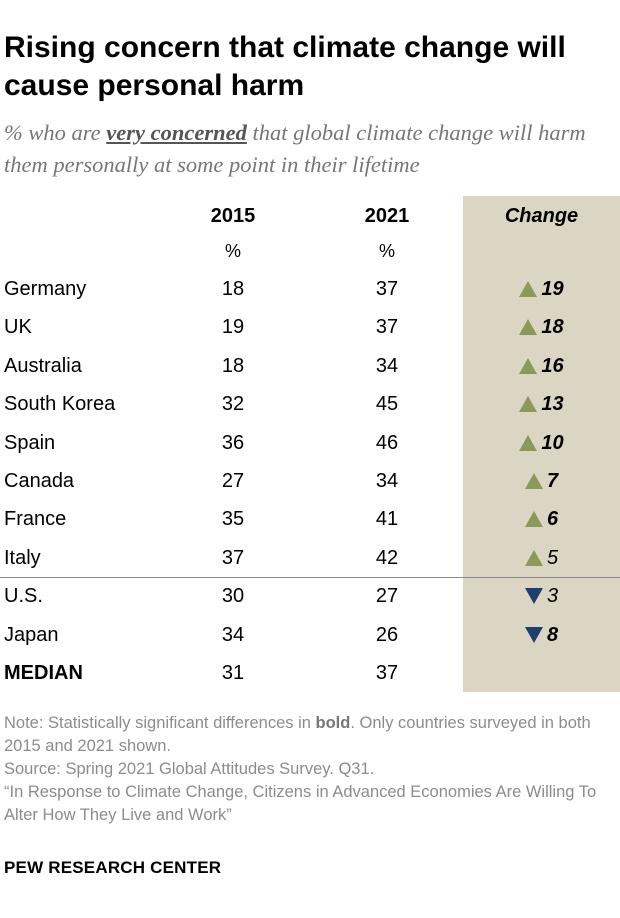 This screenshot has width=620, height=918. Describe the element at coordinates (552, 634) in the screenshot. I see `change-value: 8` at that location.